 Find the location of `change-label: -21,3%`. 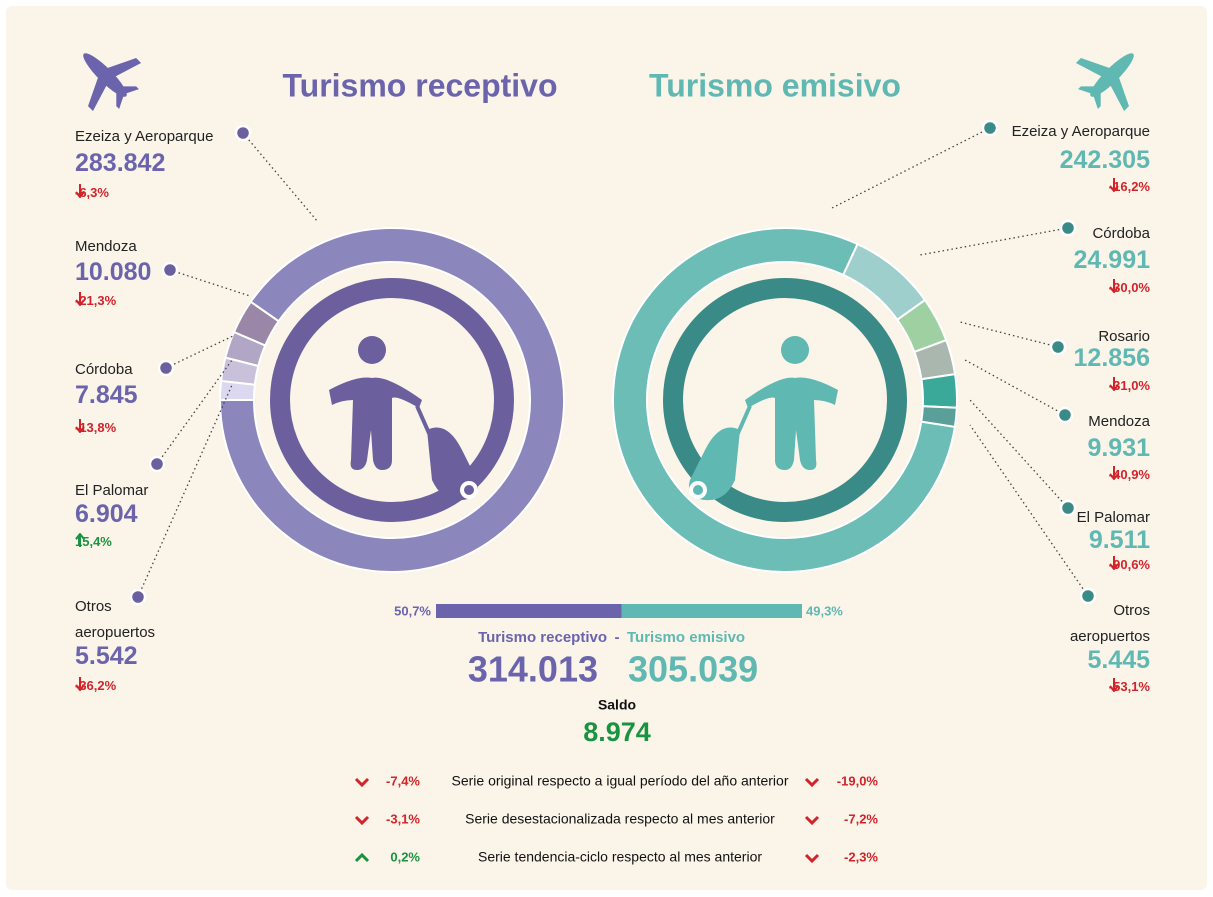

change-label: -21,3% is located at coordinates (96, 300).